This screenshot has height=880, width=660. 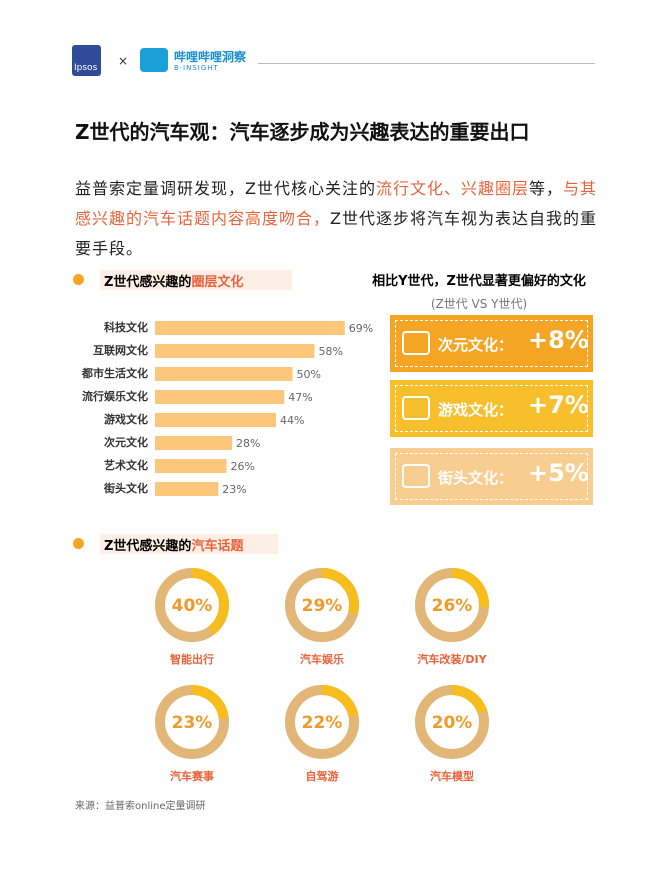 I want to click on compare-box: 街头文化： +5%, so click(x=491, y=476).